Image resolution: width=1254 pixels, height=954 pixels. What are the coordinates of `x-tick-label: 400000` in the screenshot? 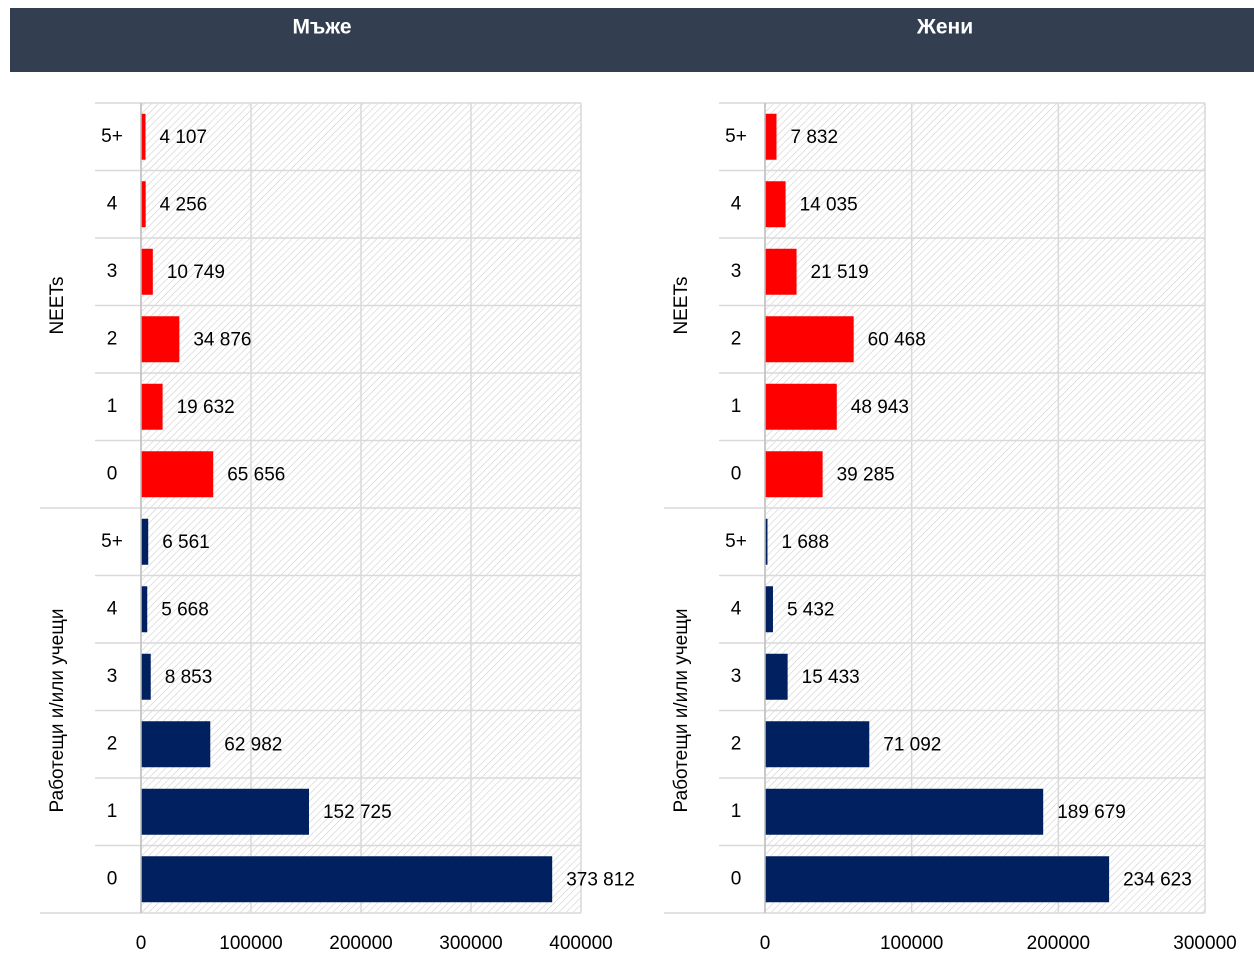 It's located at (580, 943).